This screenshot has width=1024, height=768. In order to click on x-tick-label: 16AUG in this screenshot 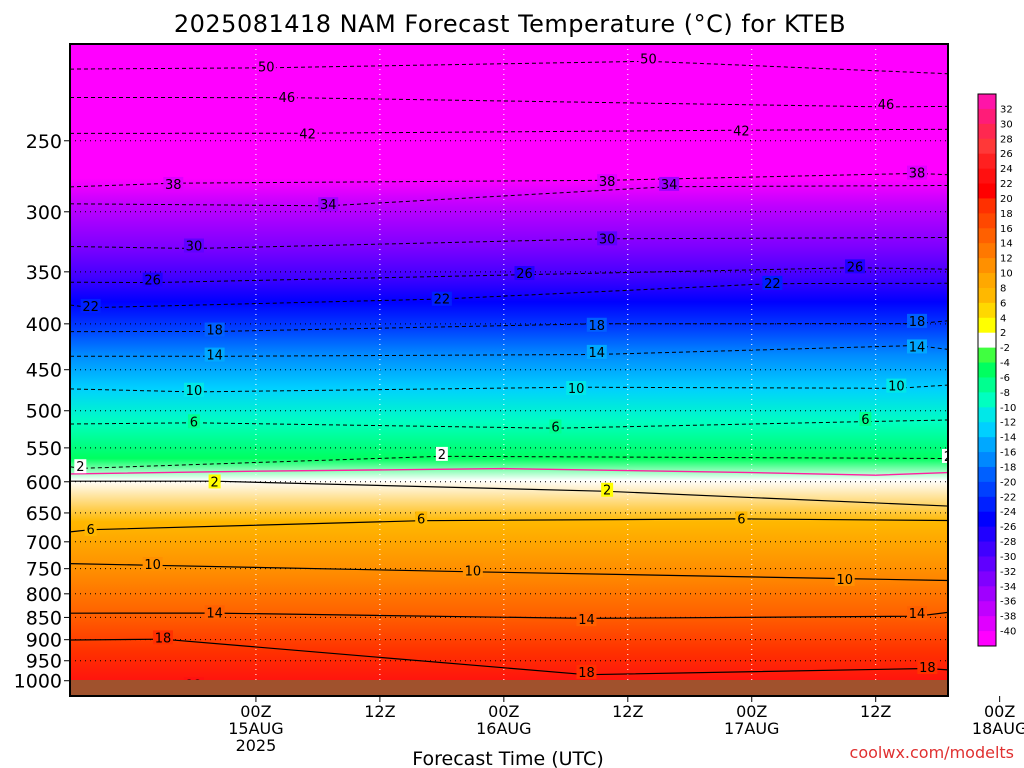, I will do `click(503, 728)`.